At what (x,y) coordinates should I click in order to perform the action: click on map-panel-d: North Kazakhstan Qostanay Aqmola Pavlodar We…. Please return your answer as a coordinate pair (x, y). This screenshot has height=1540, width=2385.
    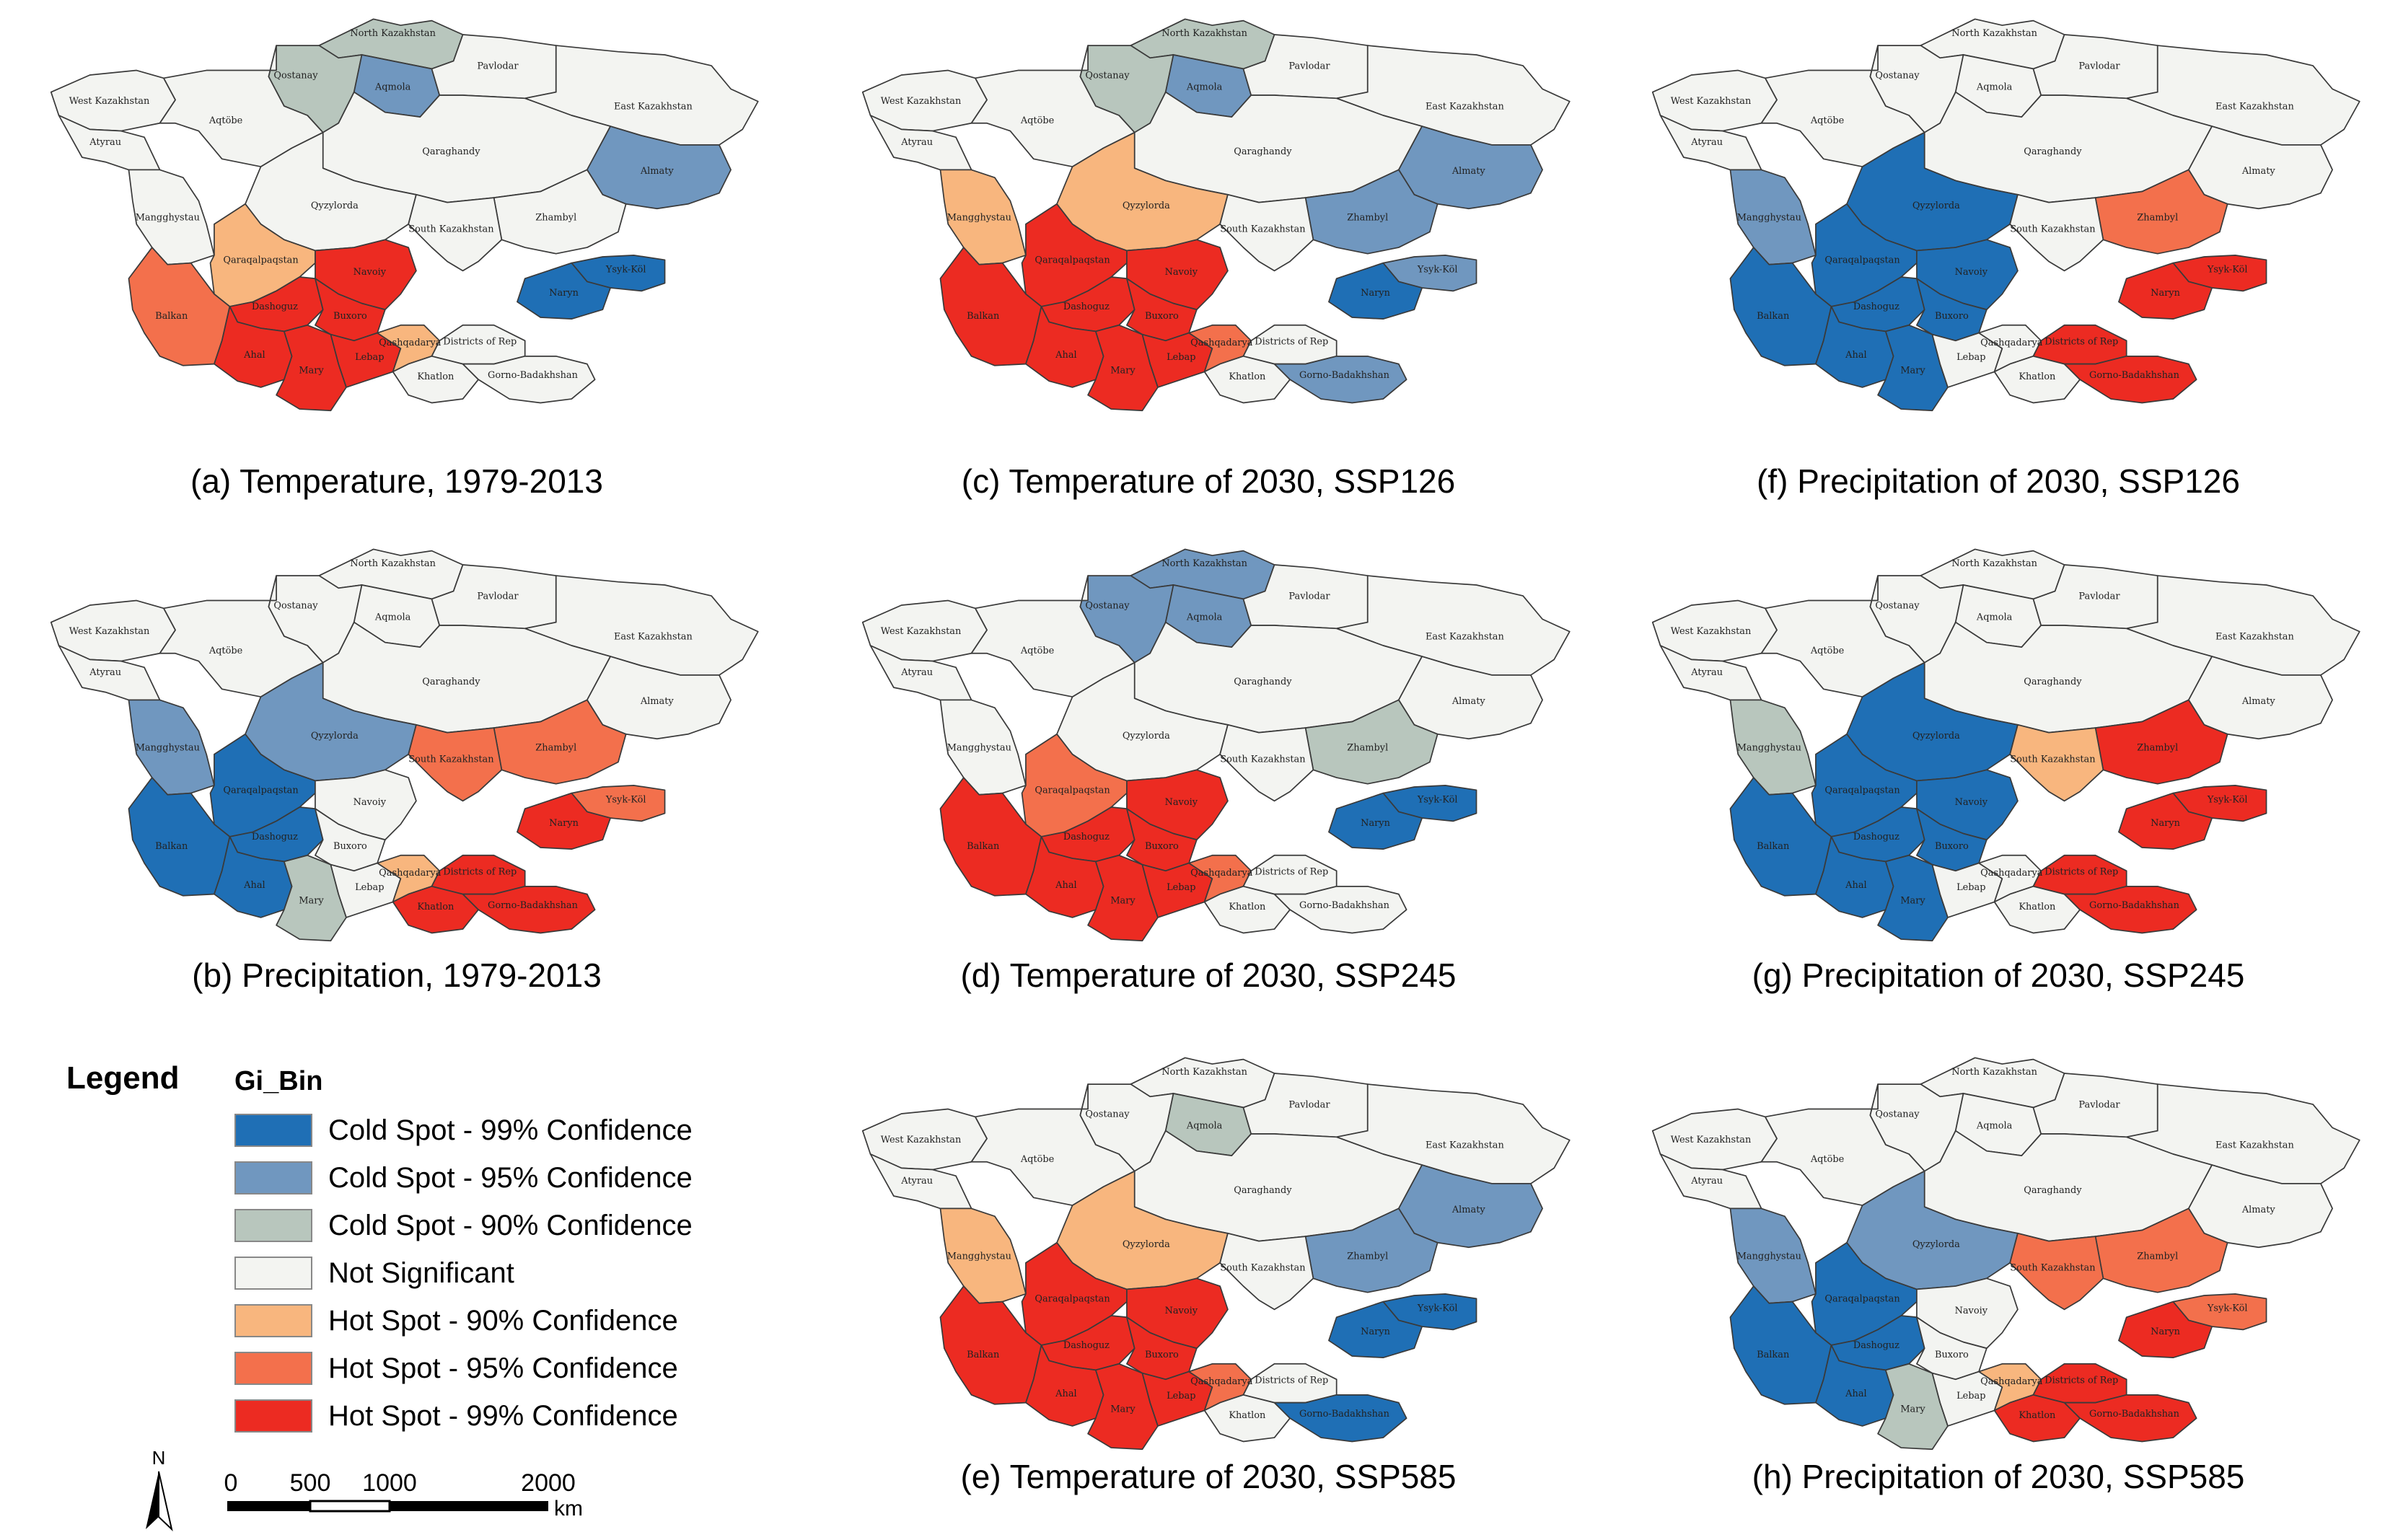
    Looking at the image, I should click on (1208, 747).